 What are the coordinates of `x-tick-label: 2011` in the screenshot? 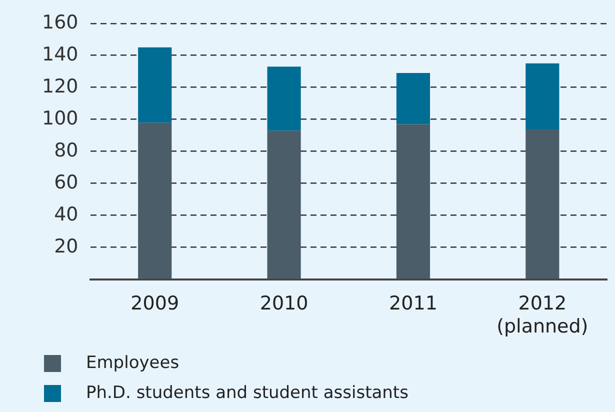 It's located at (413, 303).